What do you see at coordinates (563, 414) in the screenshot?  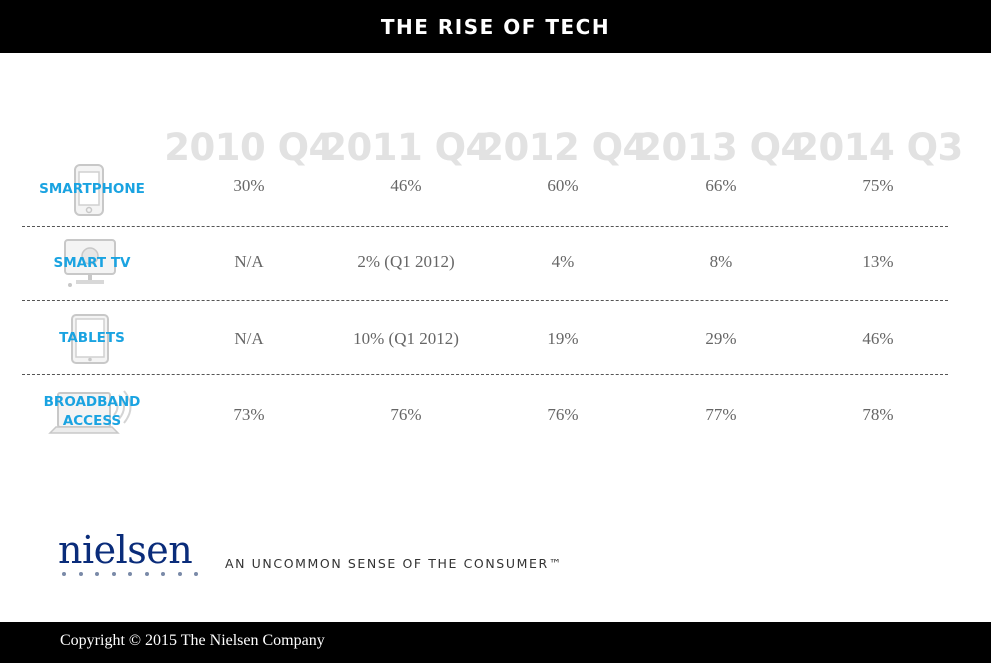 I see `cell-broadband-2012-q4: 76%` at bounding box center [563, 414].